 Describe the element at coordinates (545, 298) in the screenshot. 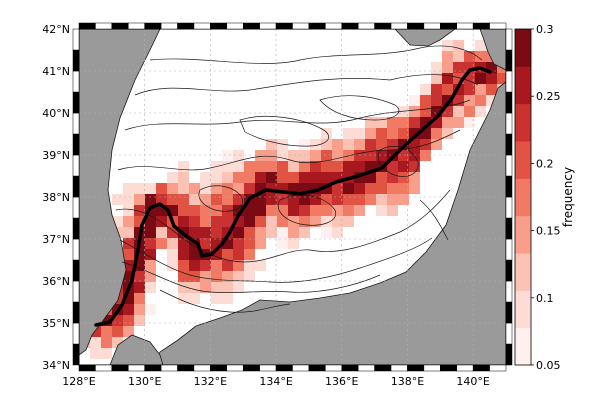

I see `colorbar-tick-label: 0.1` at that location.